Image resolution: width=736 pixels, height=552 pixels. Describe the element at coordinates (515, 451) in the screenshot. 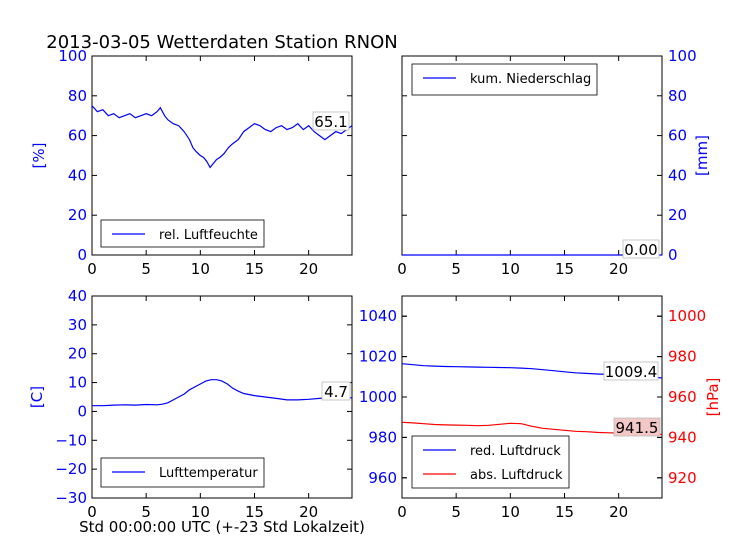

I see `legend-label: red. Luftdruck` at that location.